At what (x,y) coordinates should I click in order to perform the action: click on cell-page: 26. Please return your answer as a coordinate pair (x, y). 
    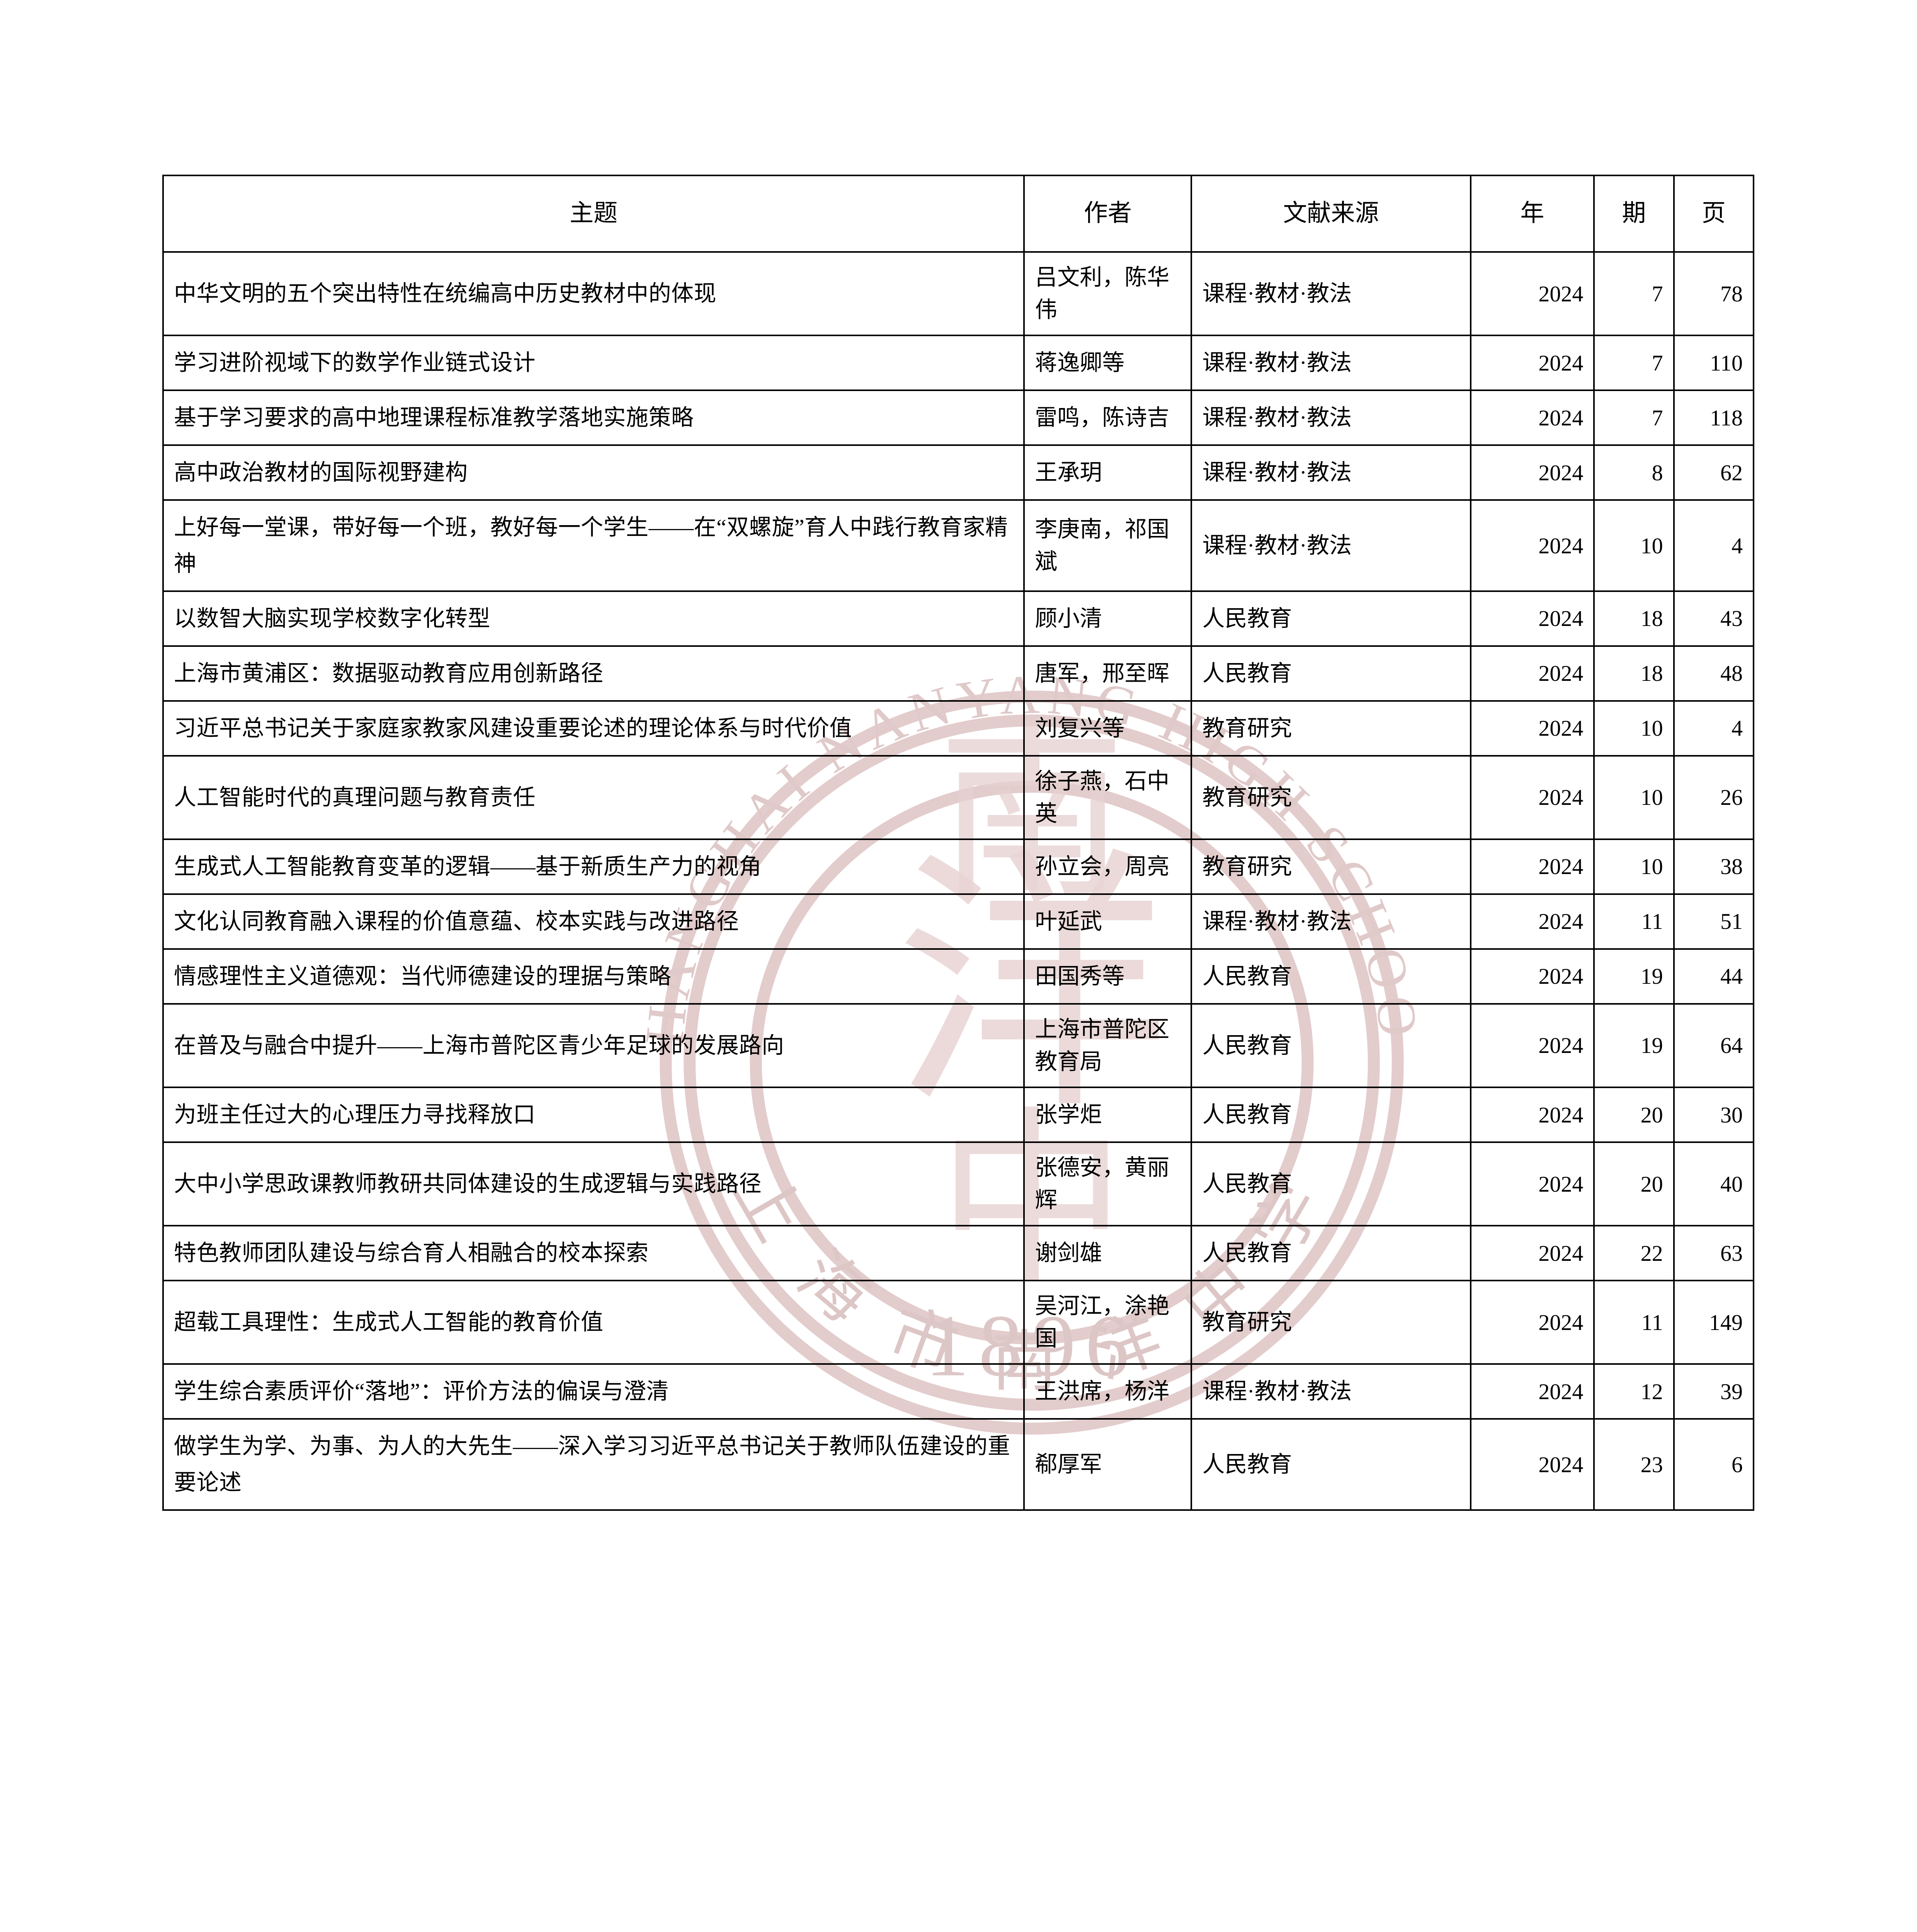
    Looking at the image, I should click on (1714, 798).